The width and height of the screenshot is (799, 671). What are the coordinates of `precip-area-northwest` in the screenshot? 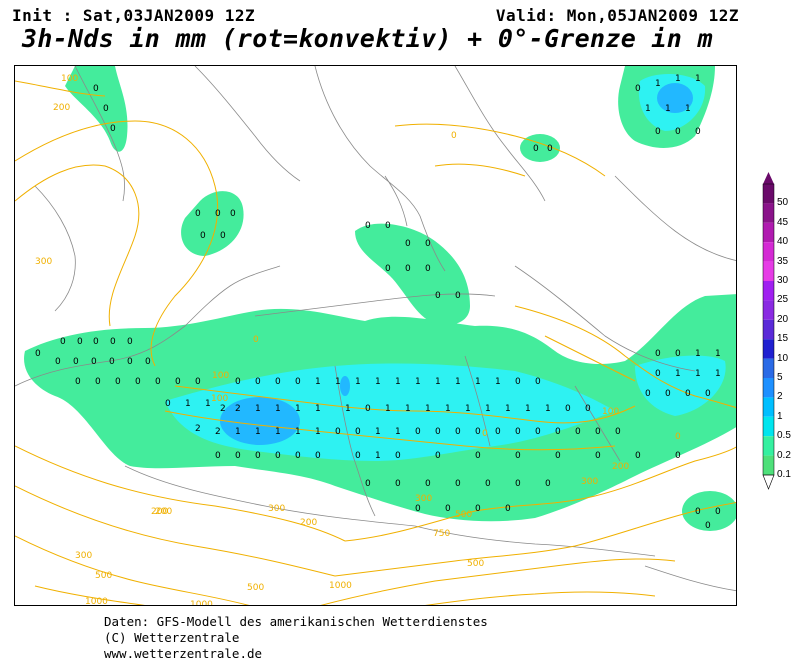 It's located at (96, 109).